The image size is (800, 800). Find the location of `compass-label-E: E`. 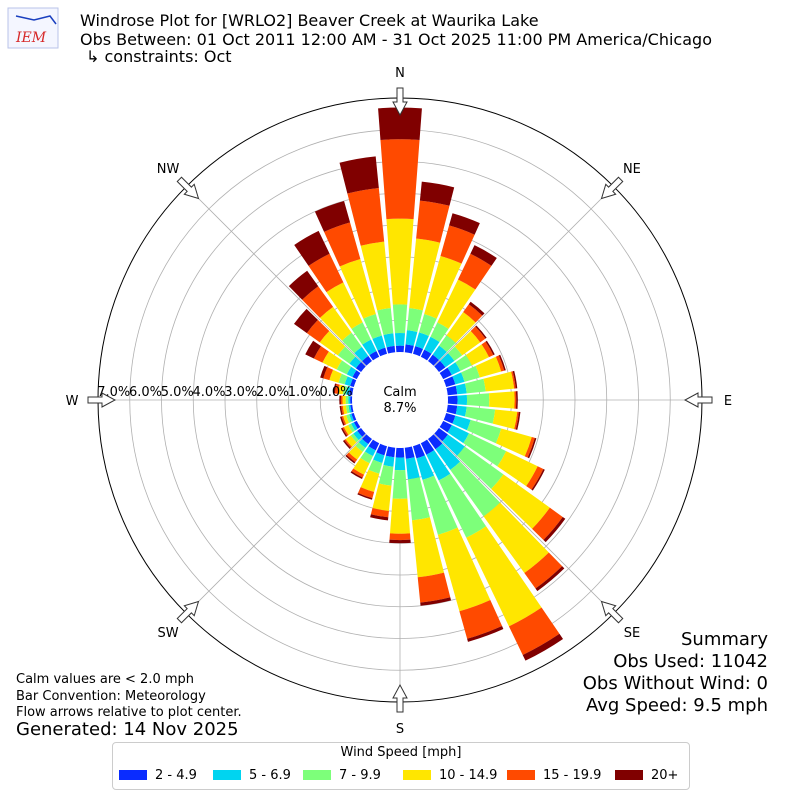

compass-label-E: E is located at coordinates (728, 401).